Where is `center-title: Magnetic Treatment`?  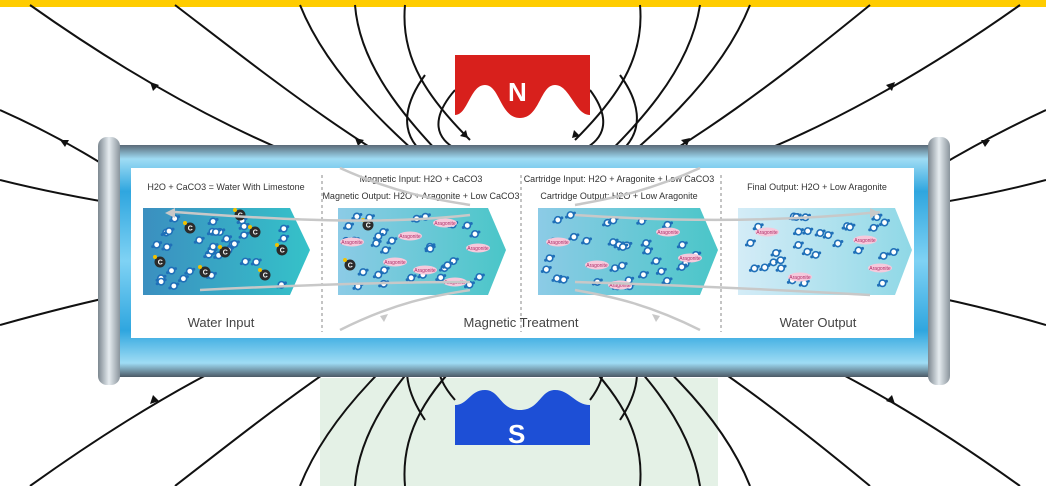
center-title: Magnetic Treatment is located at coordinates (521, 322).